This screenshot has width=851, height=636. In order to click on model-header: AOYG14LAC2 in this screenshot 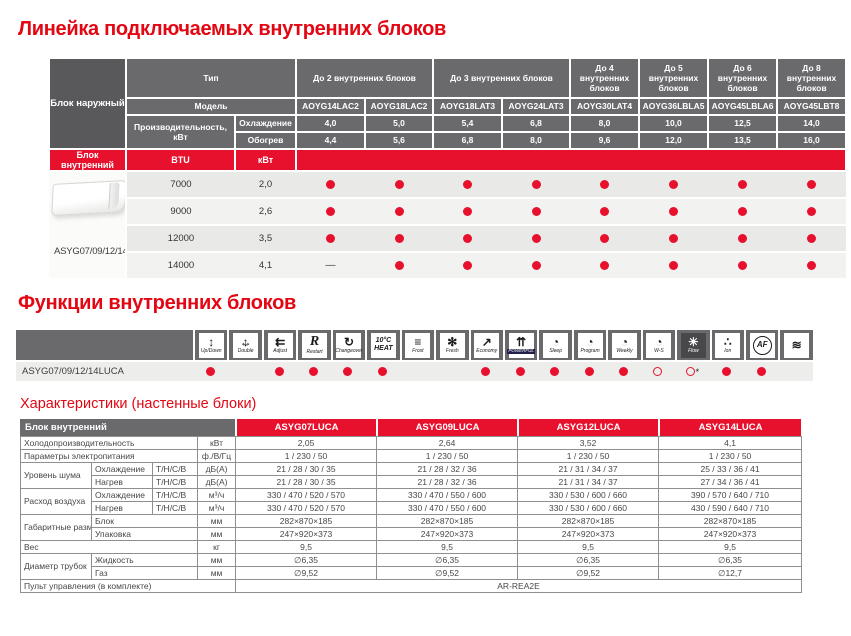, I will do `click(331, 106)`.